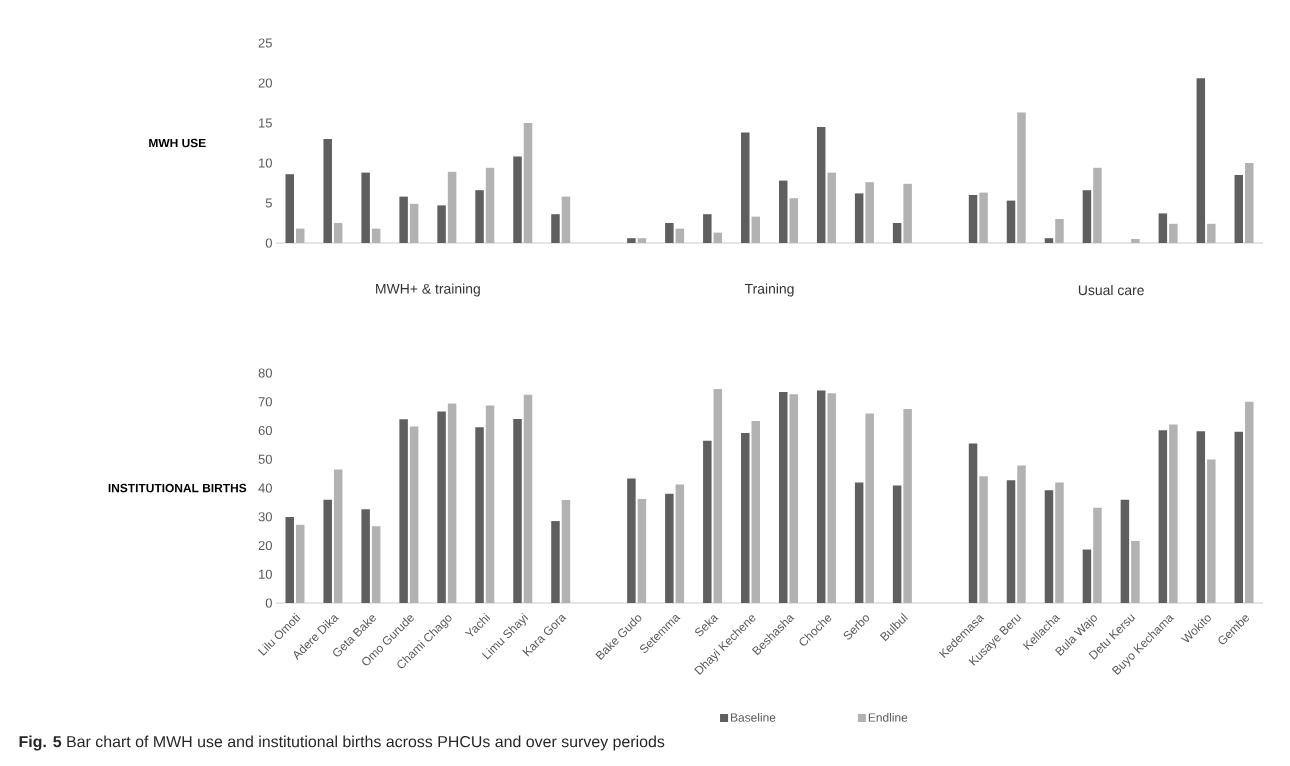 The image size is (1290, 766). What do you see at coordinates (265, 488) in the screenshot?
I see `y-tick-label: 40` at bounding box center [265, 488].